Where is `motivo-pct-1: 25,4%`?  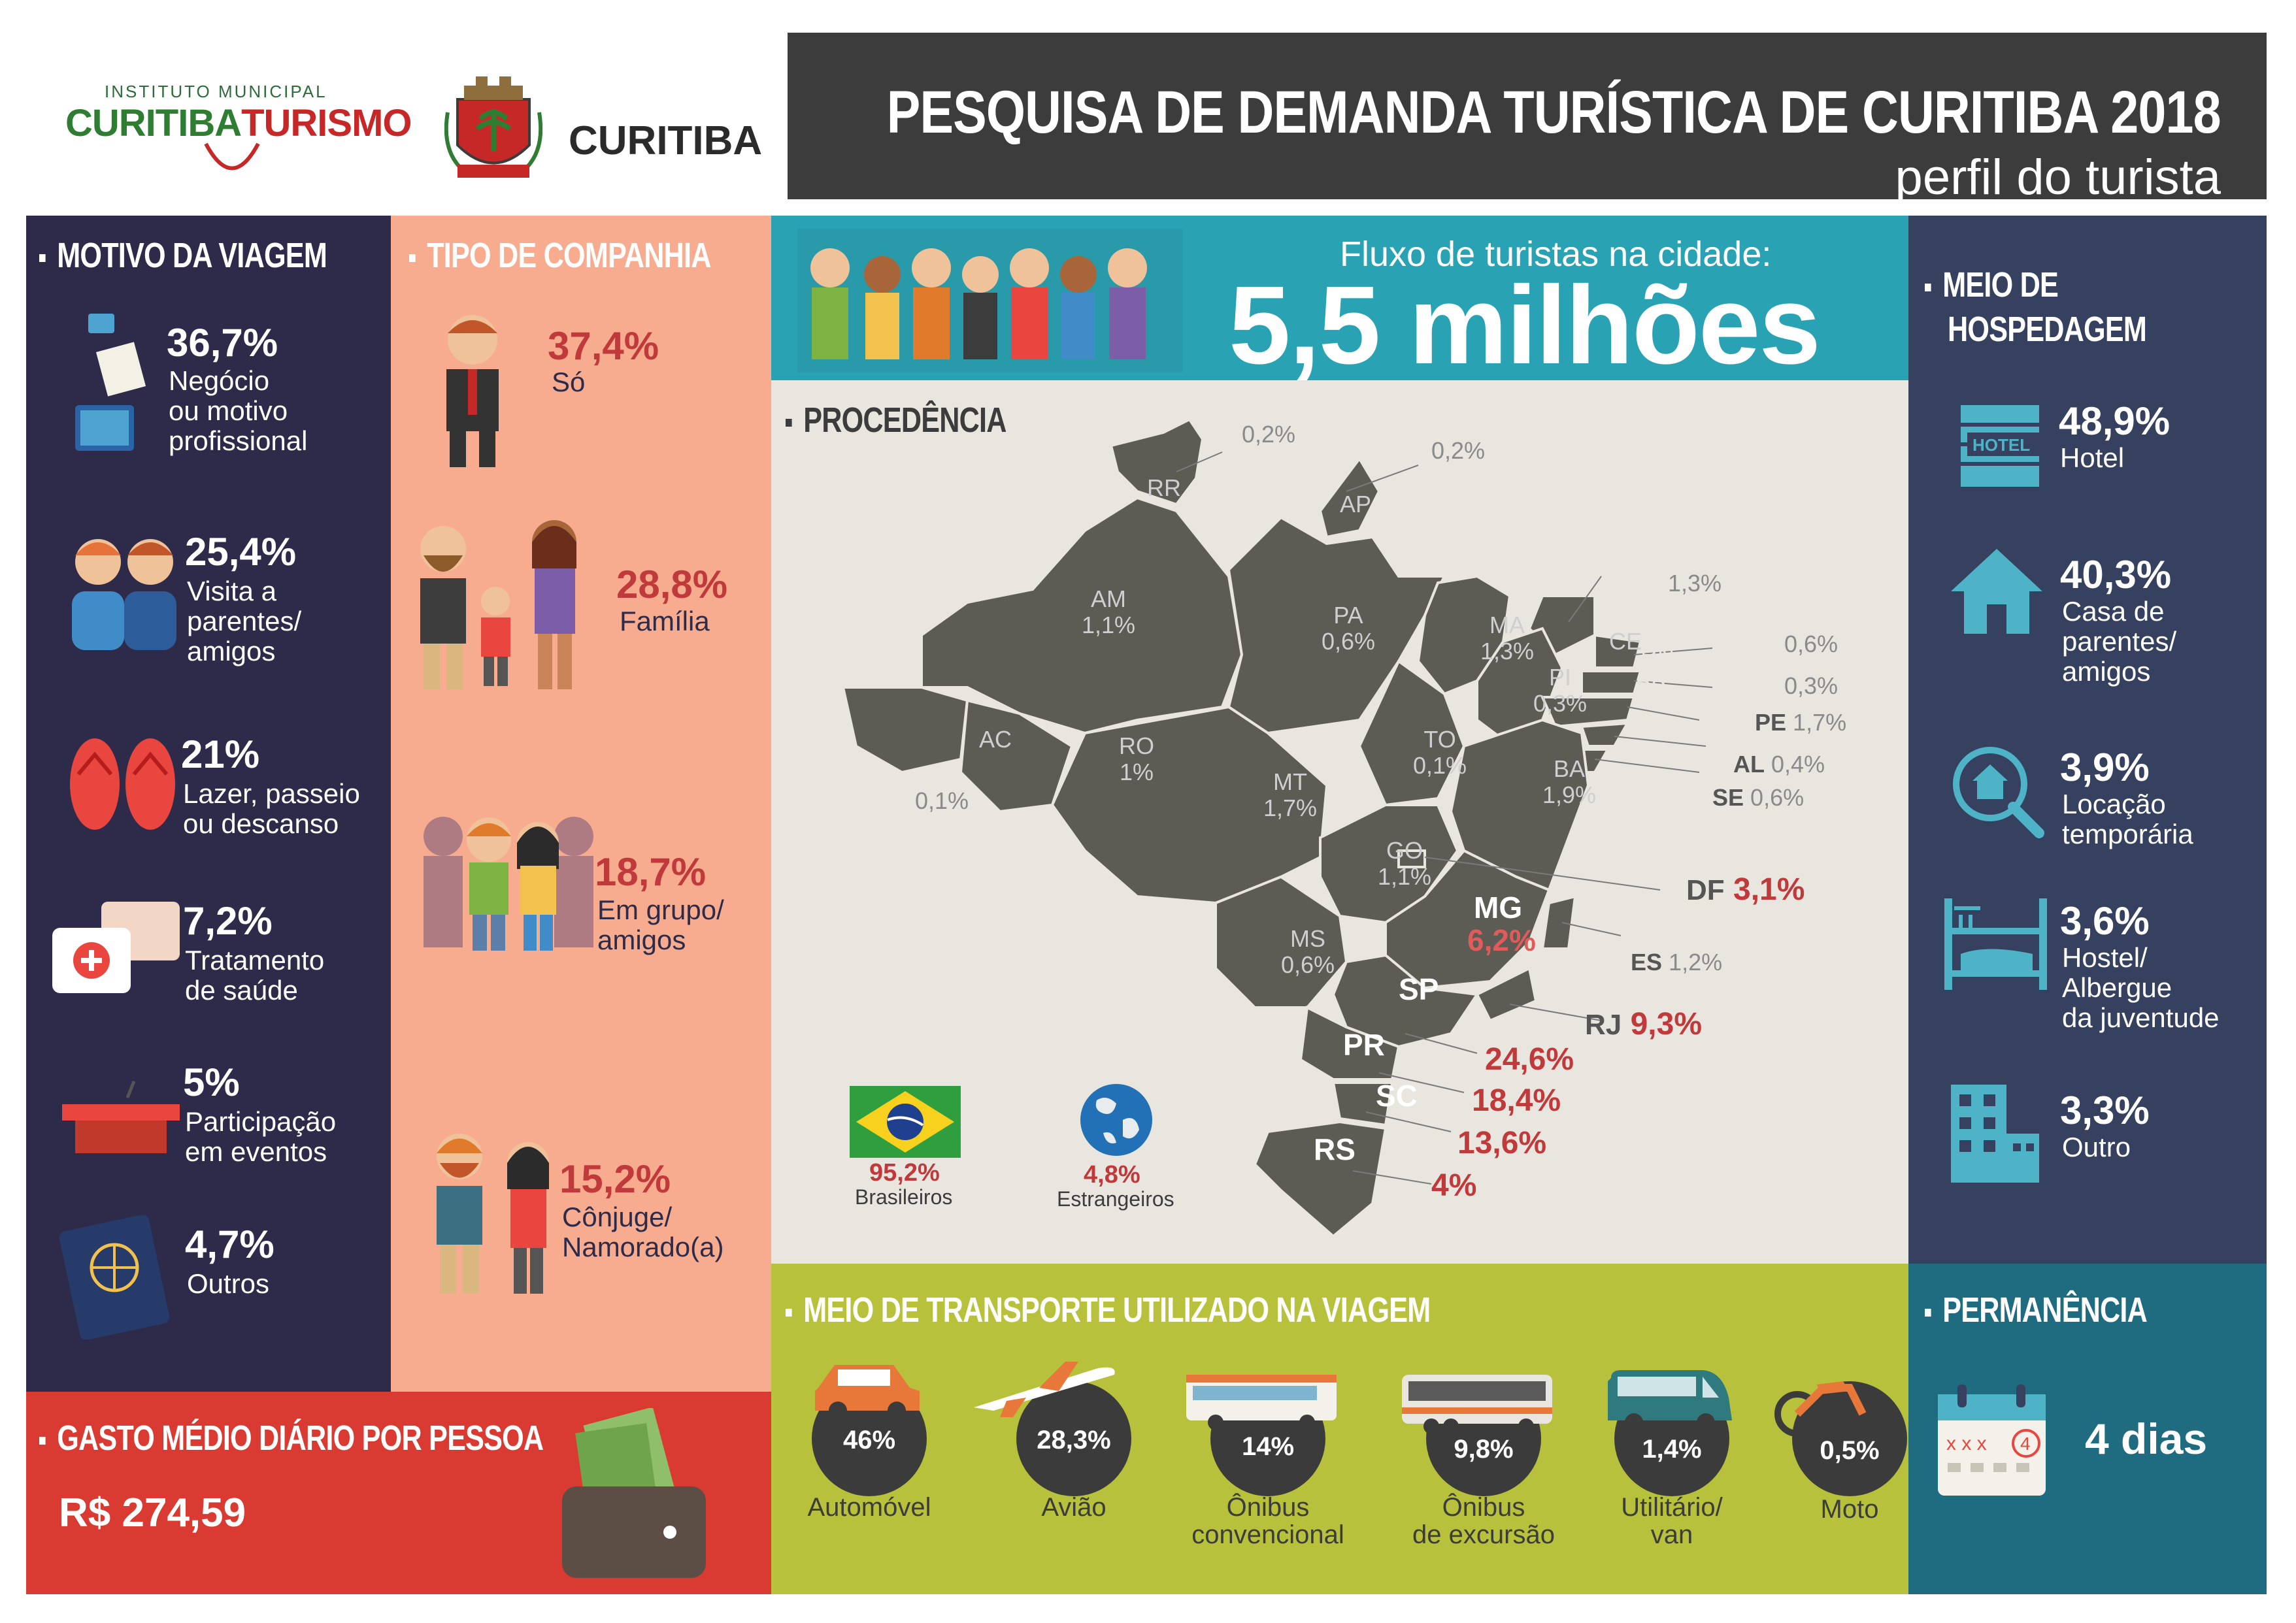
motivo-pct-1: 25,4% is located at coordinates (241, 552).